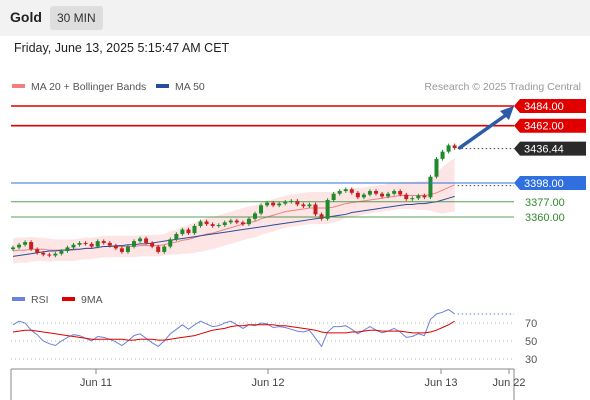 The height and width of the screenshot is (400, 590). I want to click on instrument-title: Gold, so click(26, 17).